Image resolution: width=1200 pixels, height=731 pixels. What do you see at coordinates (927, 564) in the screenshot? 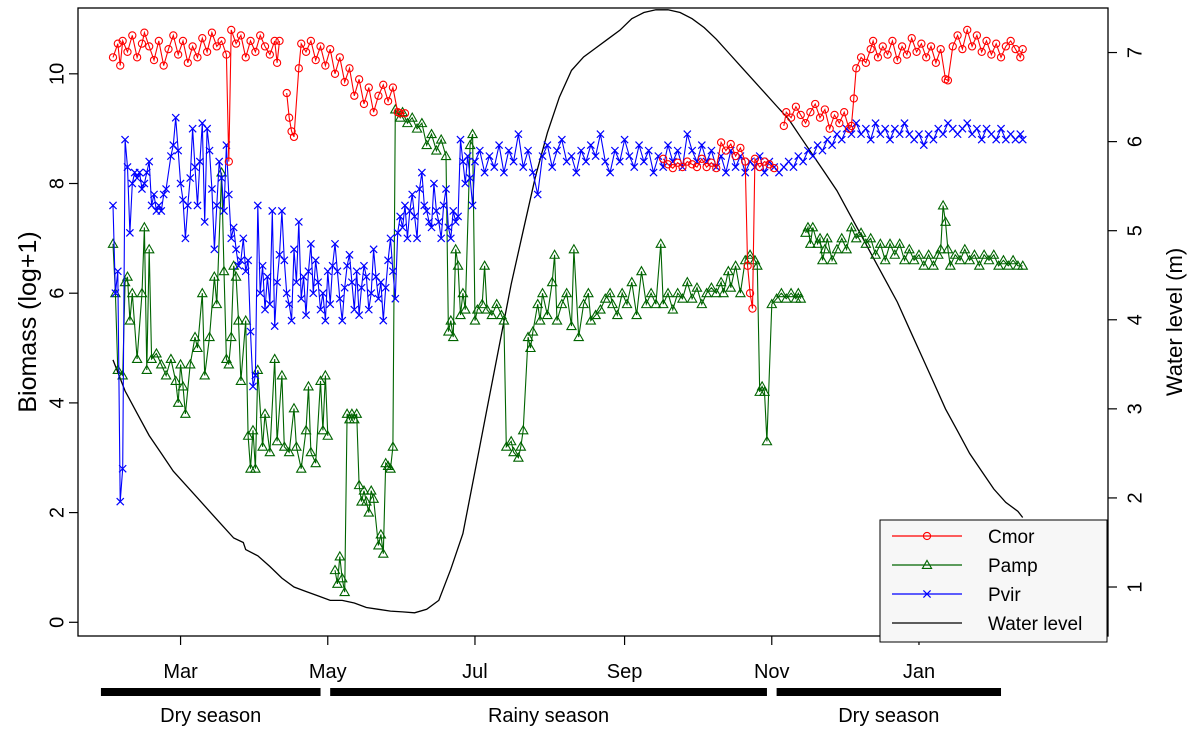
I see `legend-marker` at bounding box center [927, 564].